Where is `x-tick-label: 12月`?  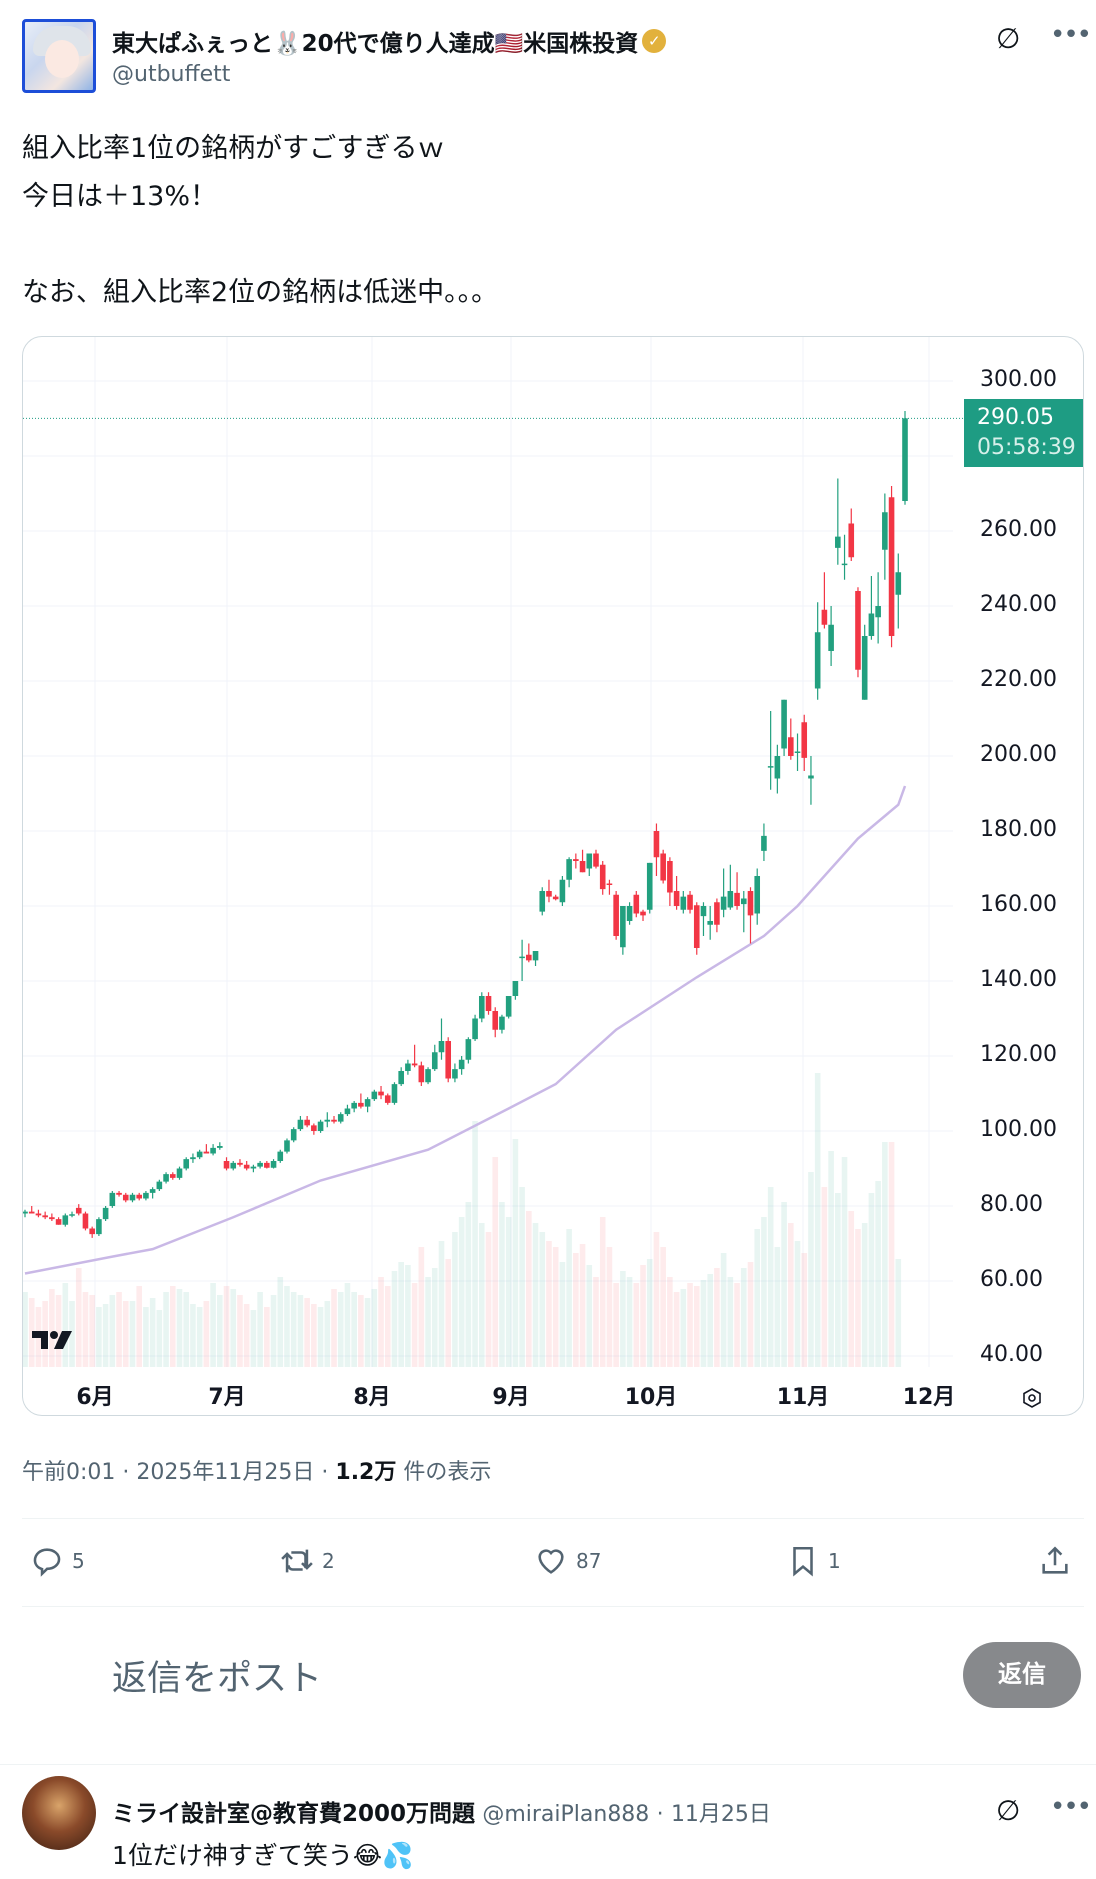 x-tick-label: 12月 is located at coordinates (929, 1397).